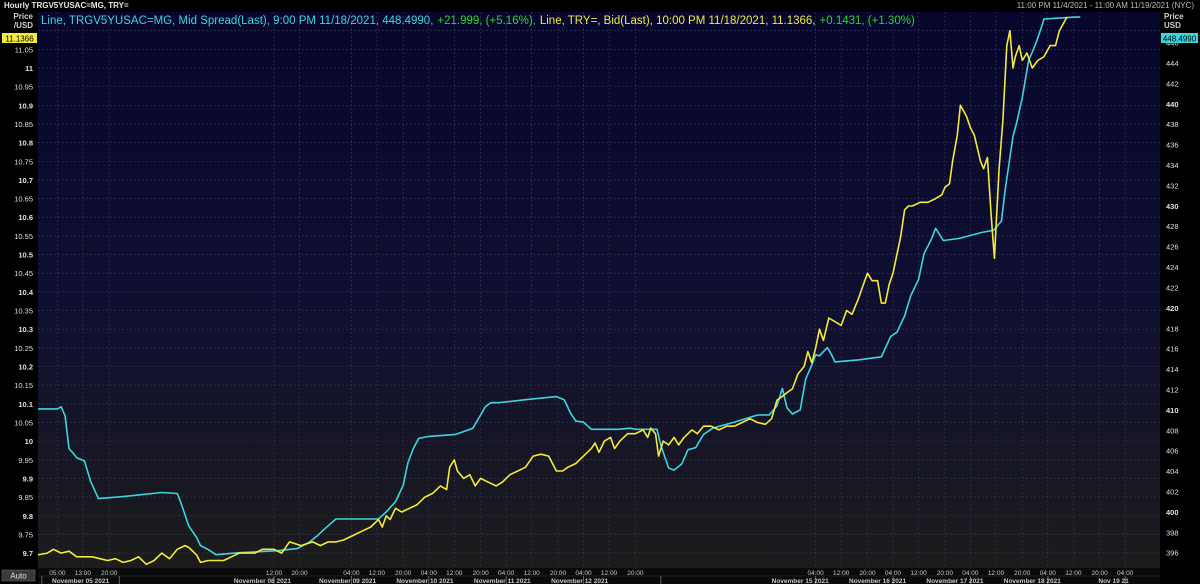 The width and height of the screenshot is (1200, 584). What do you see at coordinates (1172, 512) in the screenshot?
I see `right-tick-label: 400` at bounding box center [1172, 512].